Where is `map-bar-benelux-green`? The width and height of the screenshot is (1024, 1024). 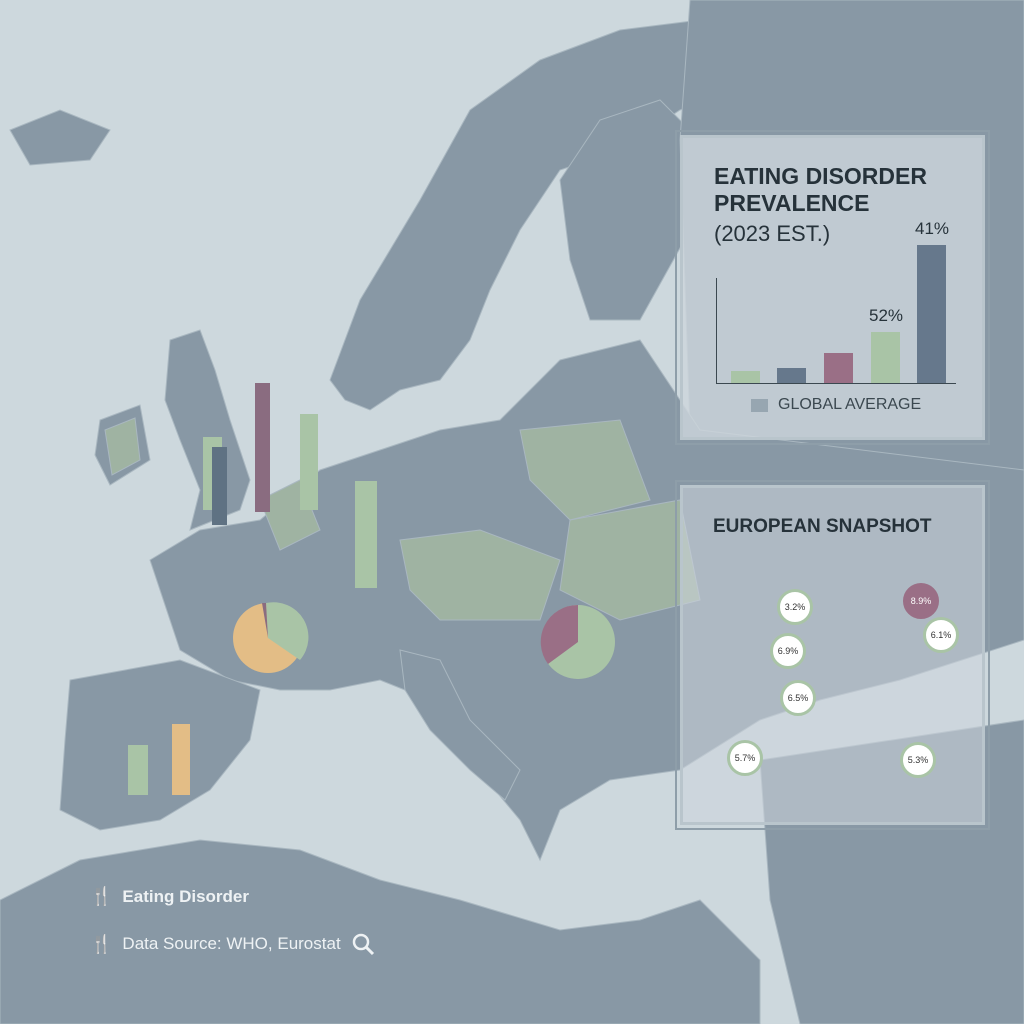 map-bar-benelux-green is located at coordinates (309, 462).